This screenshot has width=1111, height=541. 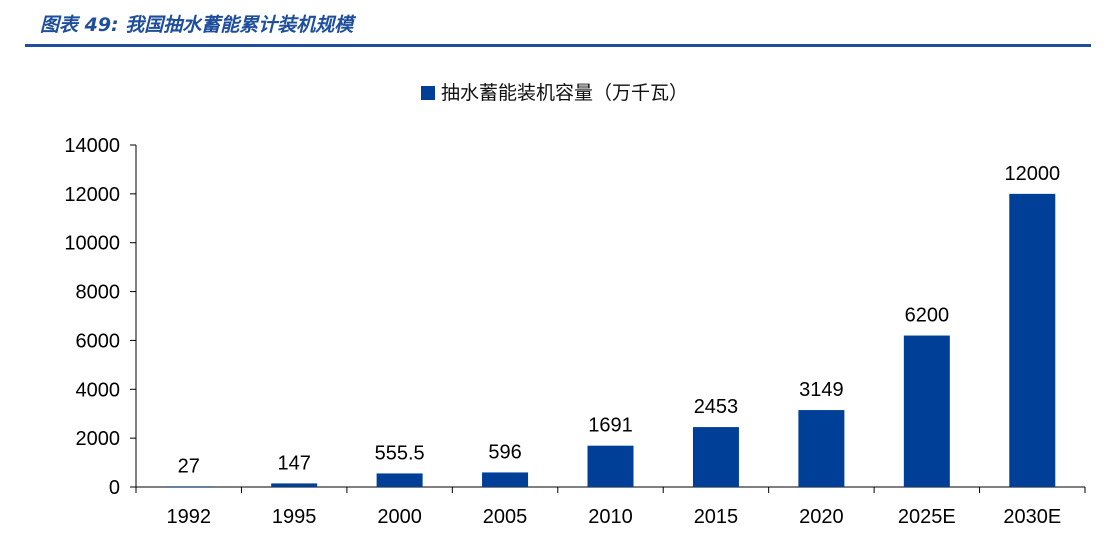 I want to click on y-tick-label: 0, so click(x=114, y=488).